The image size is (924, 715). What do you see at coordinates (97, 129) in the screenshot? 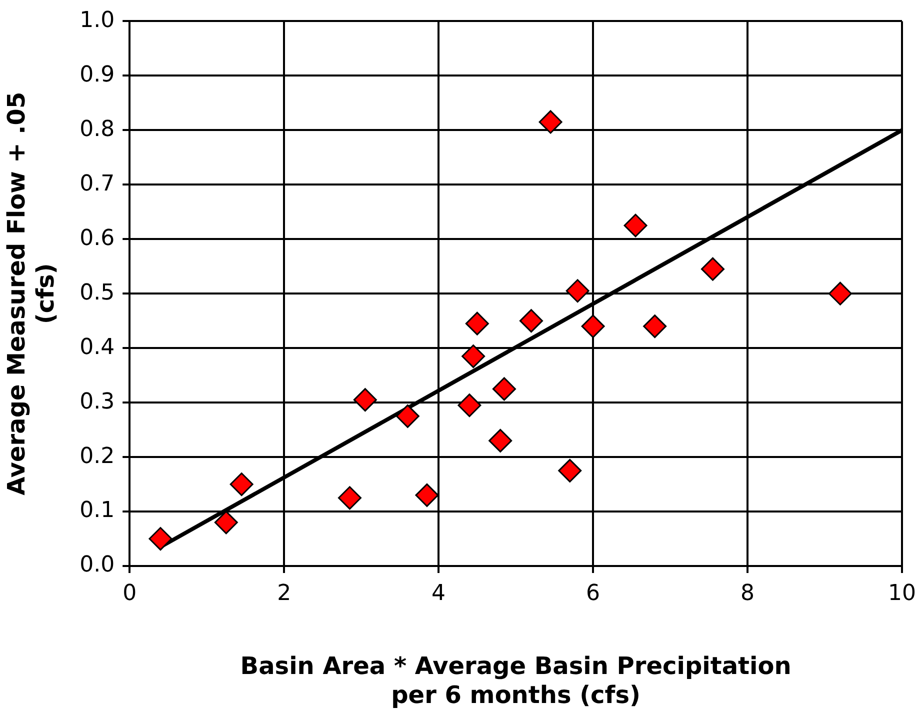
I see `y-tick-label: 0.8` at bounding box center [97, 129].